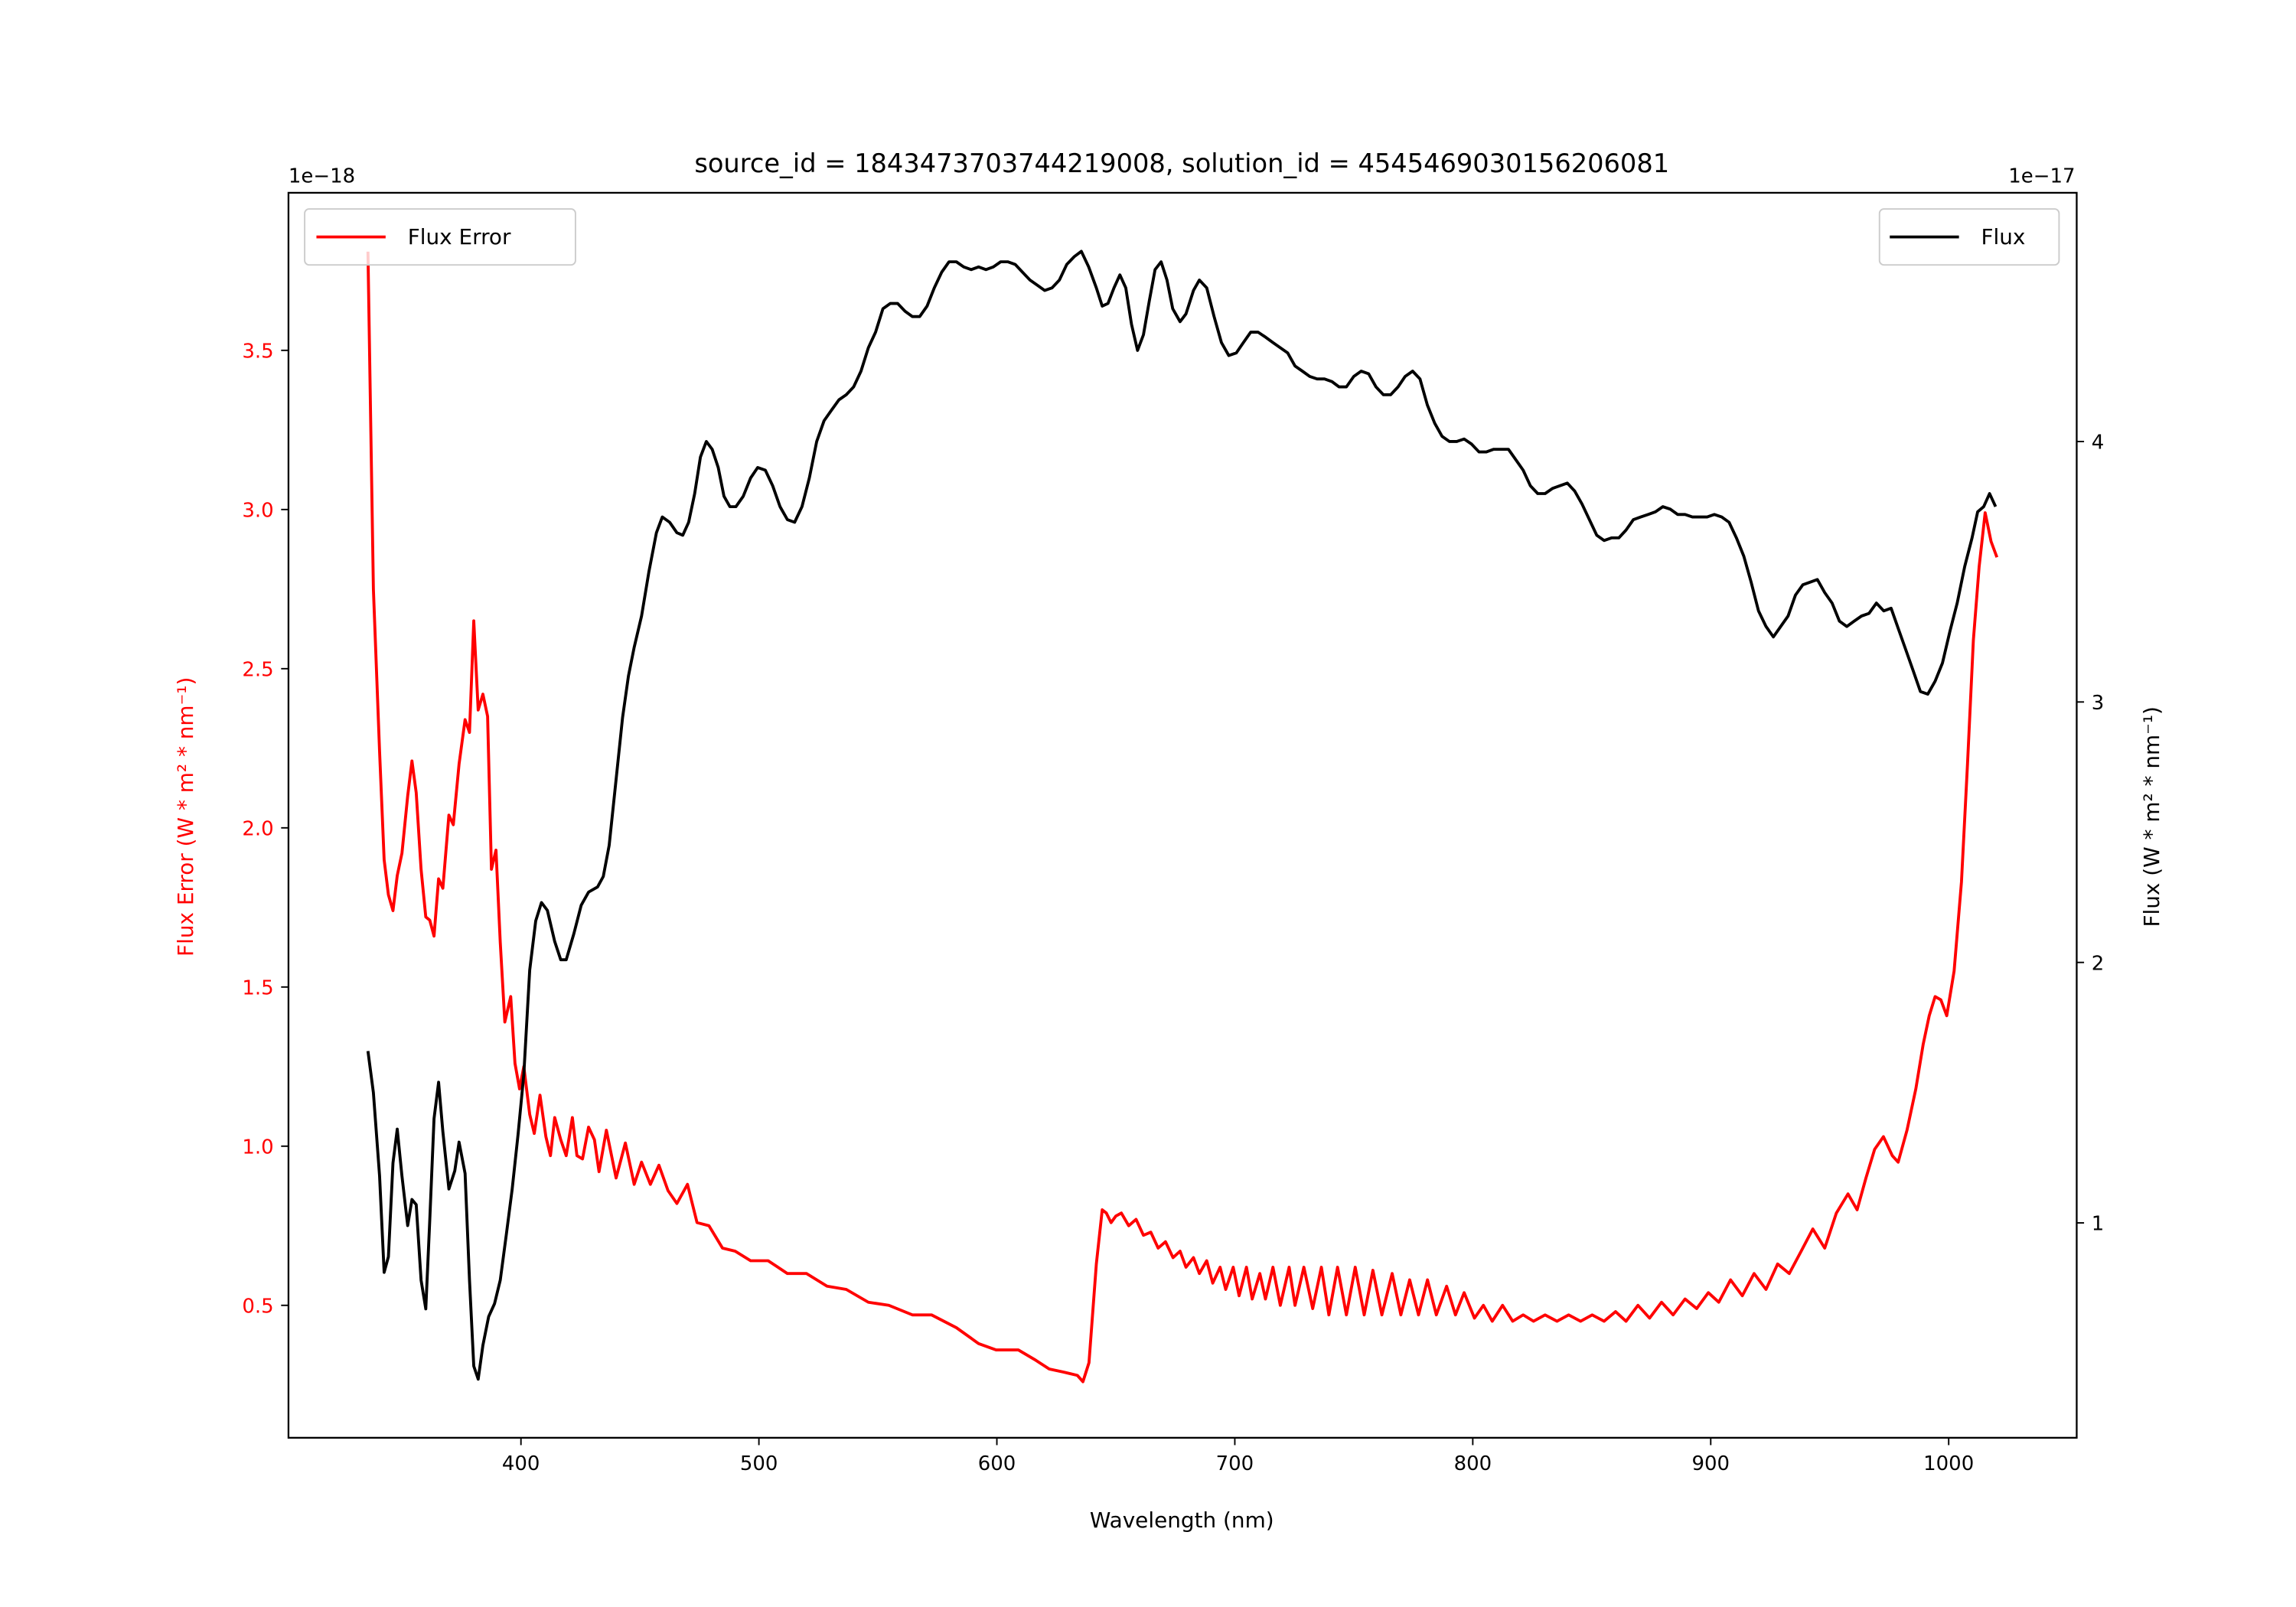  What do you see at coordinates (521, 1463) in the screenshot?
I see `x-tick-label: 400` at bounding box center [521, 1463].